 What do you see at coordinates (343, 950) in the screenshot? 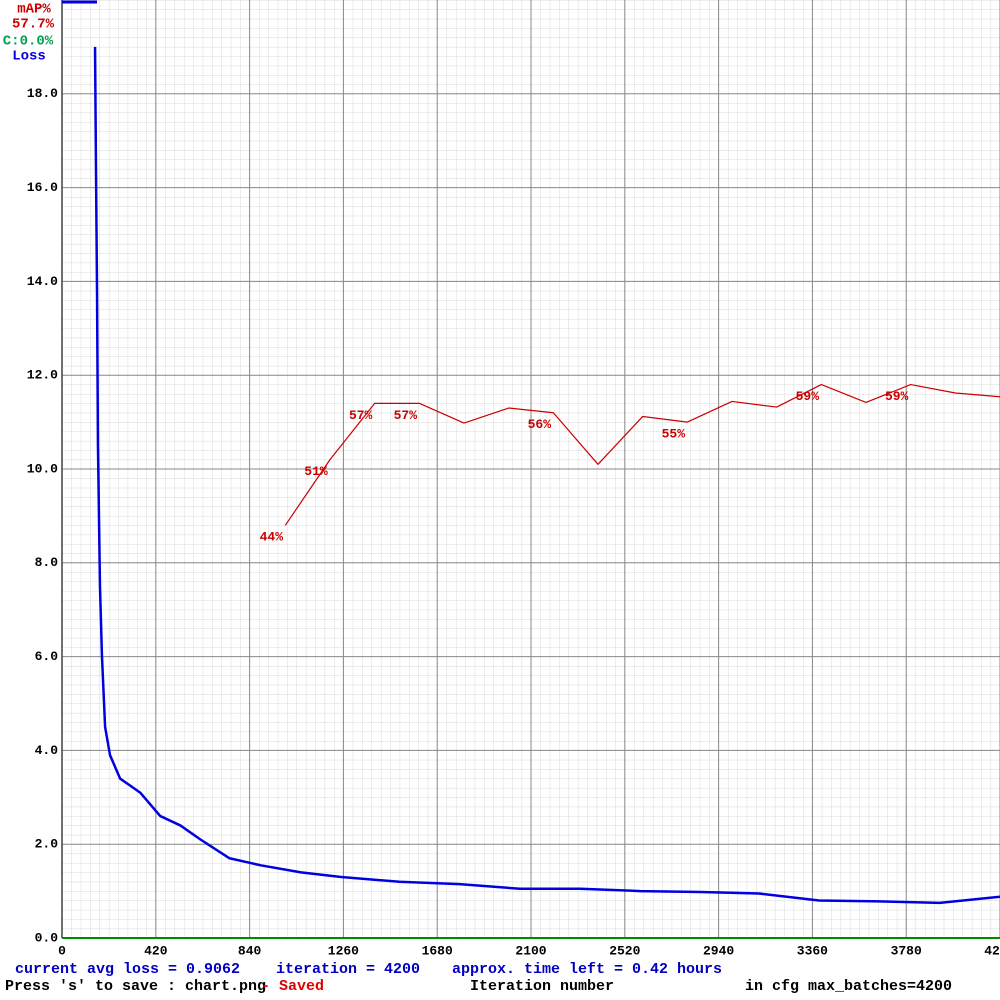
I see `x-tick-label: 1260` at bounding box center [343, 950].